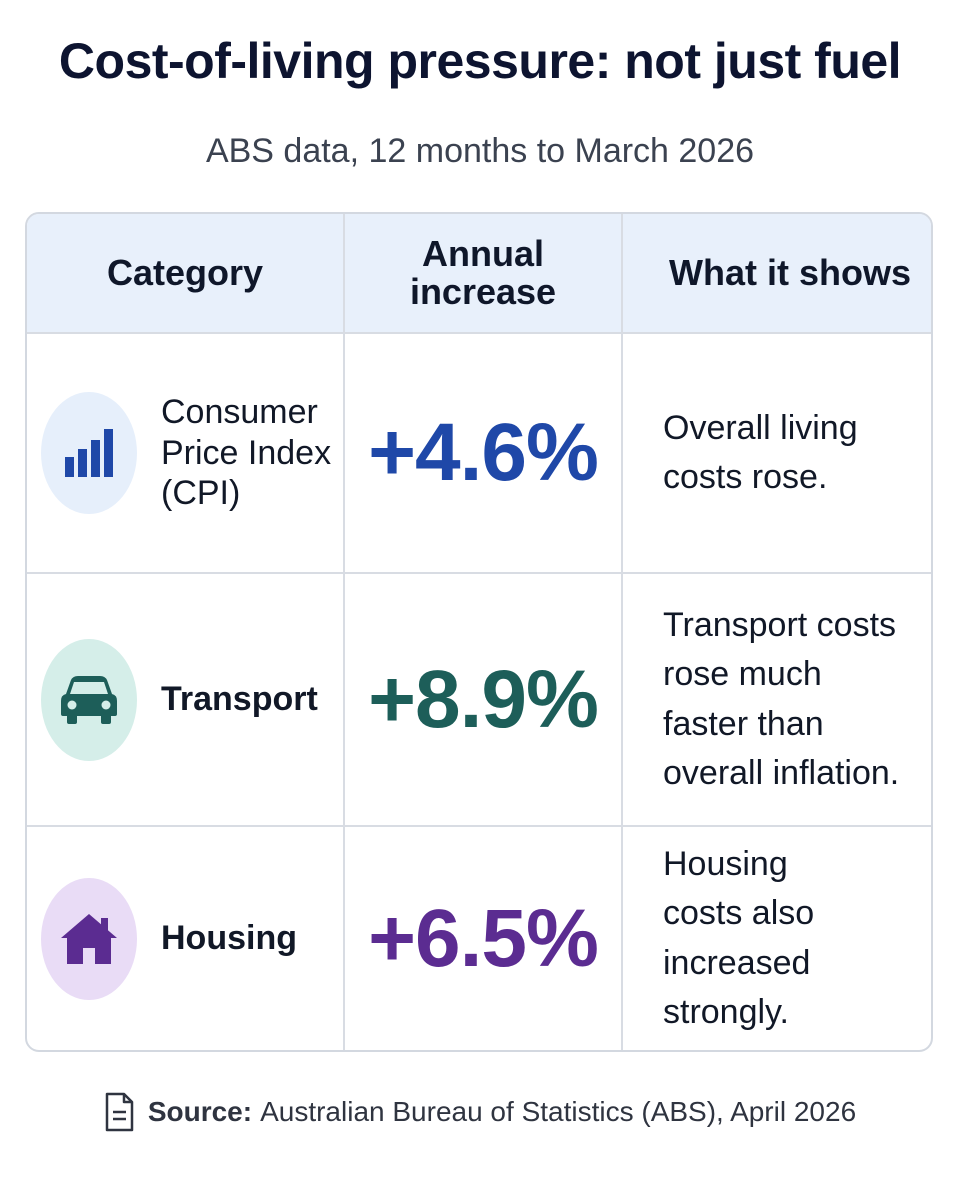 Image resolution: width=960 pixels, height=1200 pixels. Describe the element at coordinates (246, 452) in the screenshot. I see `category-label: Consumer Price Index (CPI)` at that location.